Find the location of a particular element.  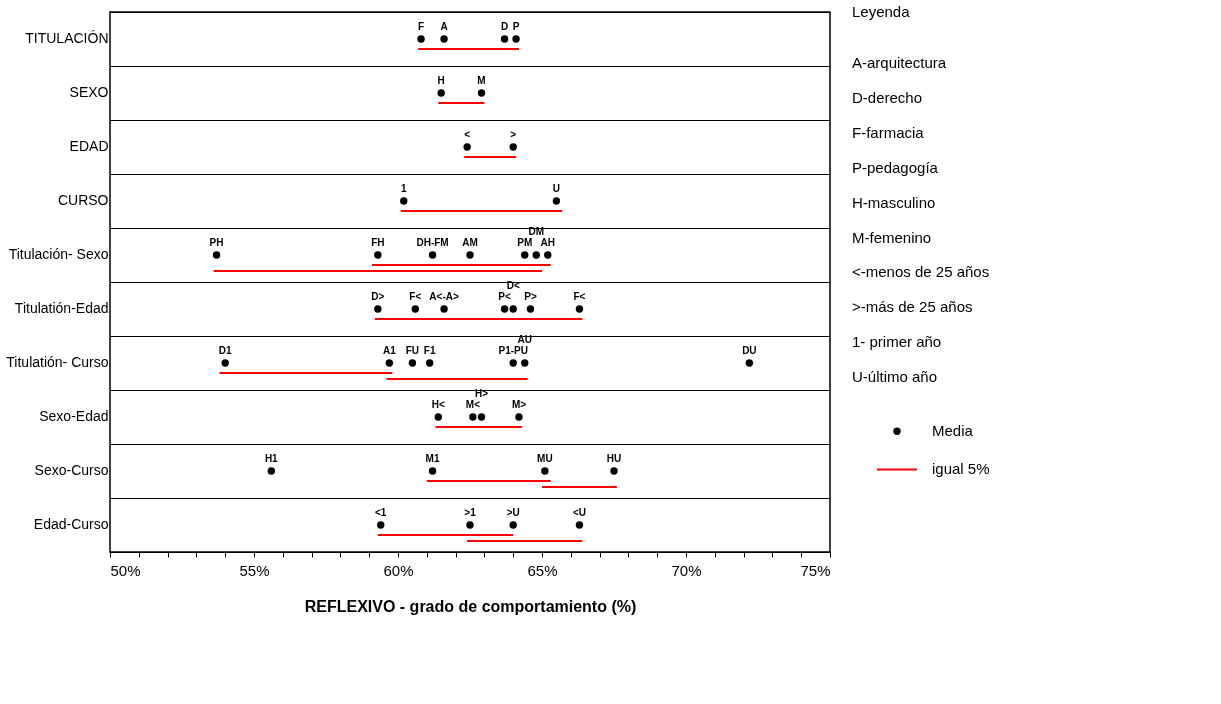

y-tick-label: TITULACIÓN is located at coordinates (67, 38).